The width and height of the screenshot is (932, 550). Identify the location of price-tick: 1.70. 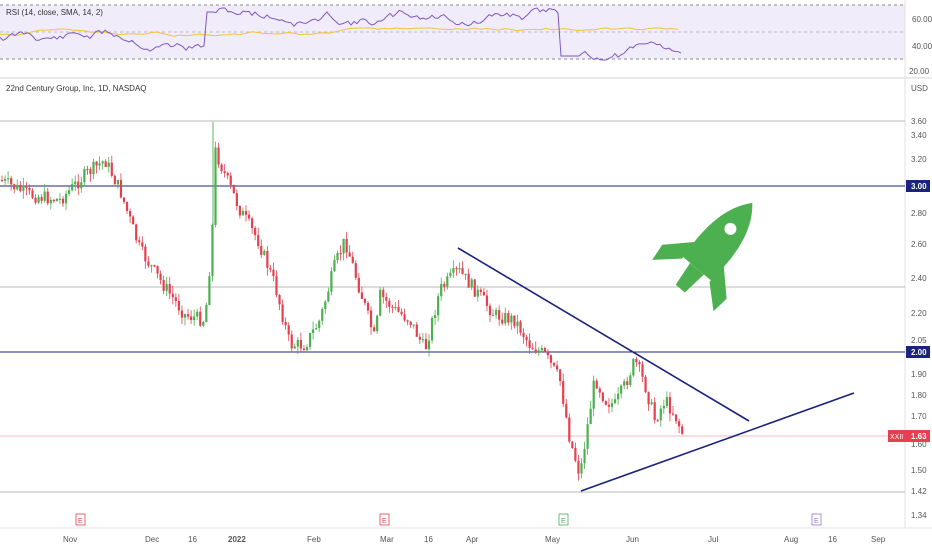
(919, 416).